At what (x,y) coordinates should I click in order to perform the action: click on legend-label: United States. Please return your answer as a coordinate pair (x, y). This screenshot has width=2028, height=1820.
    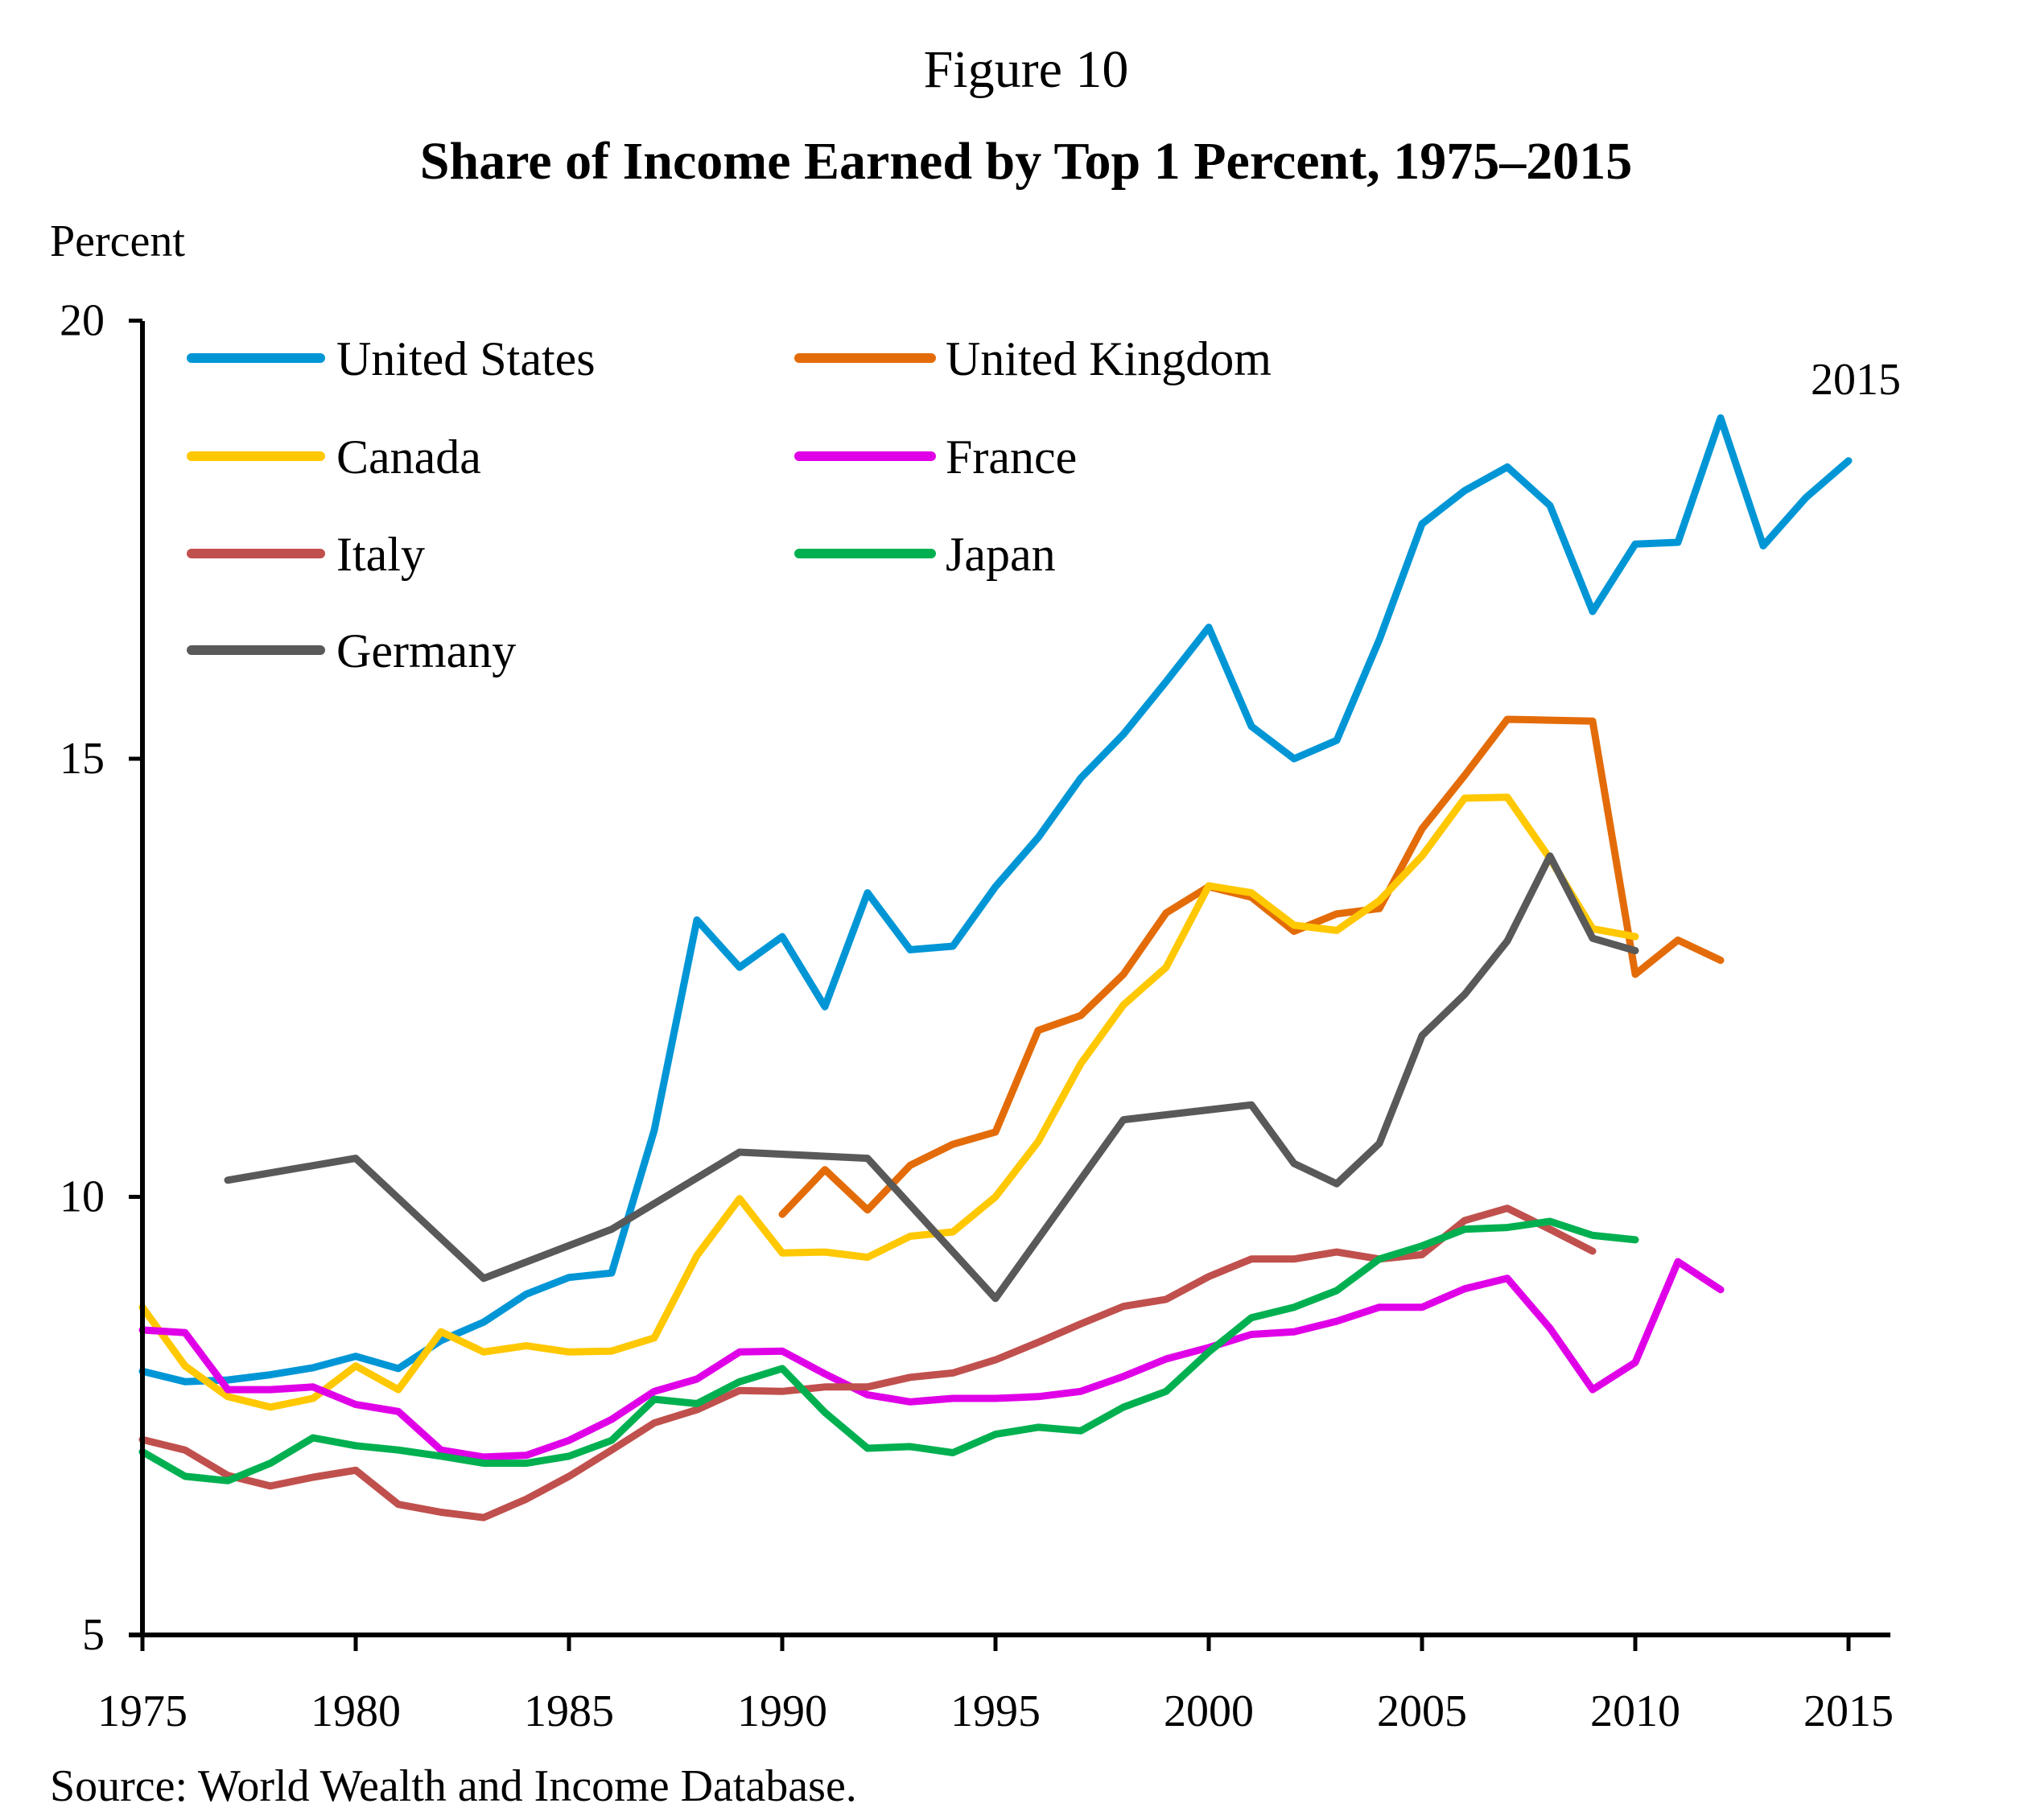
    Looking at the image, I should click on (466, 359).